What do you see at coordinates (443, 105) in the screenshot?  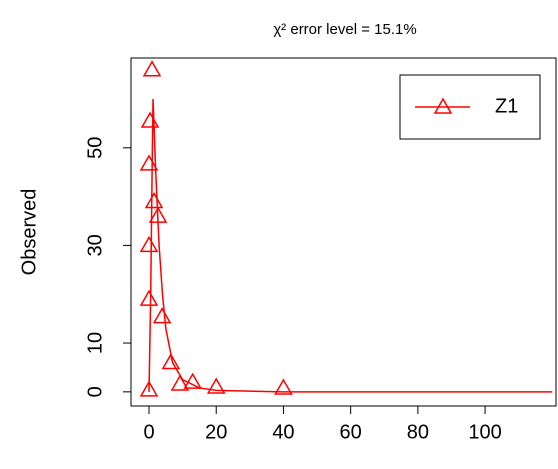 I see `legend-marker` at bounding box center [443, 105].